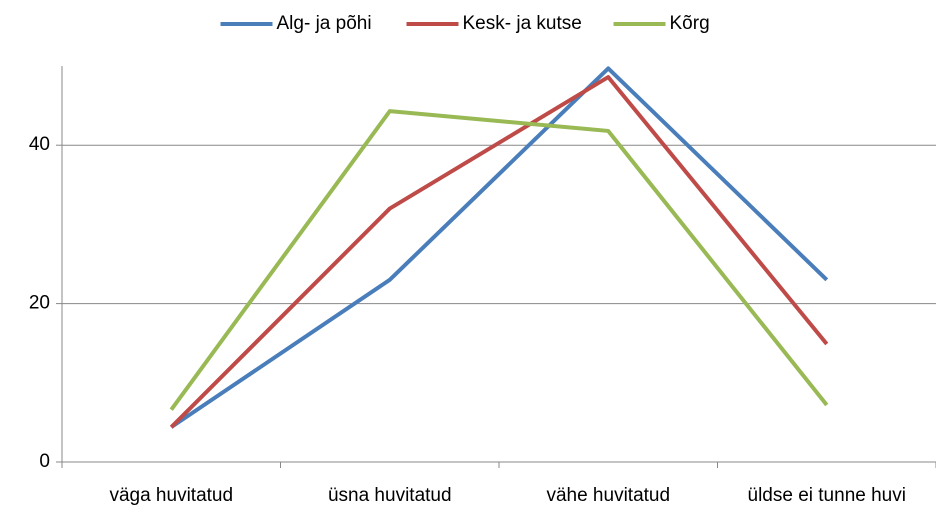 The height and width of the screenshot is (508, 936). Describe the element at coordinates (522, 23) in the screenshot. I see `legend-label: Kesk- ja kutse` at that location.